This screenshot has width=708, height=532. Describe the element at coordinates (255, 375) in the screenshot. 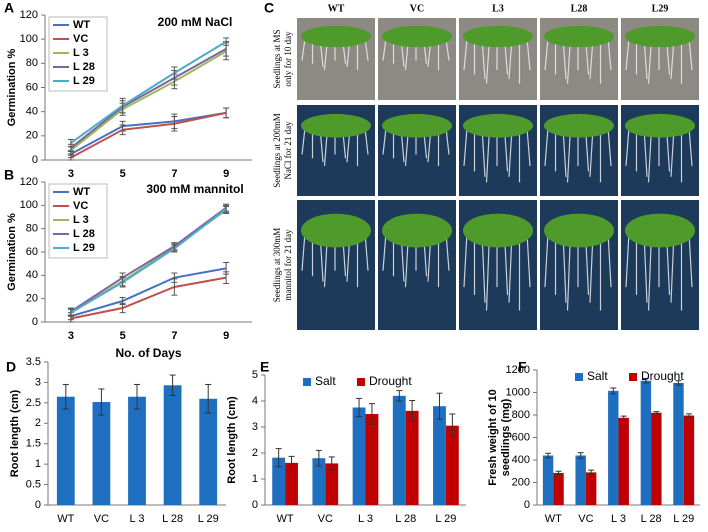

I see `y-tick-label: 5` at that location.